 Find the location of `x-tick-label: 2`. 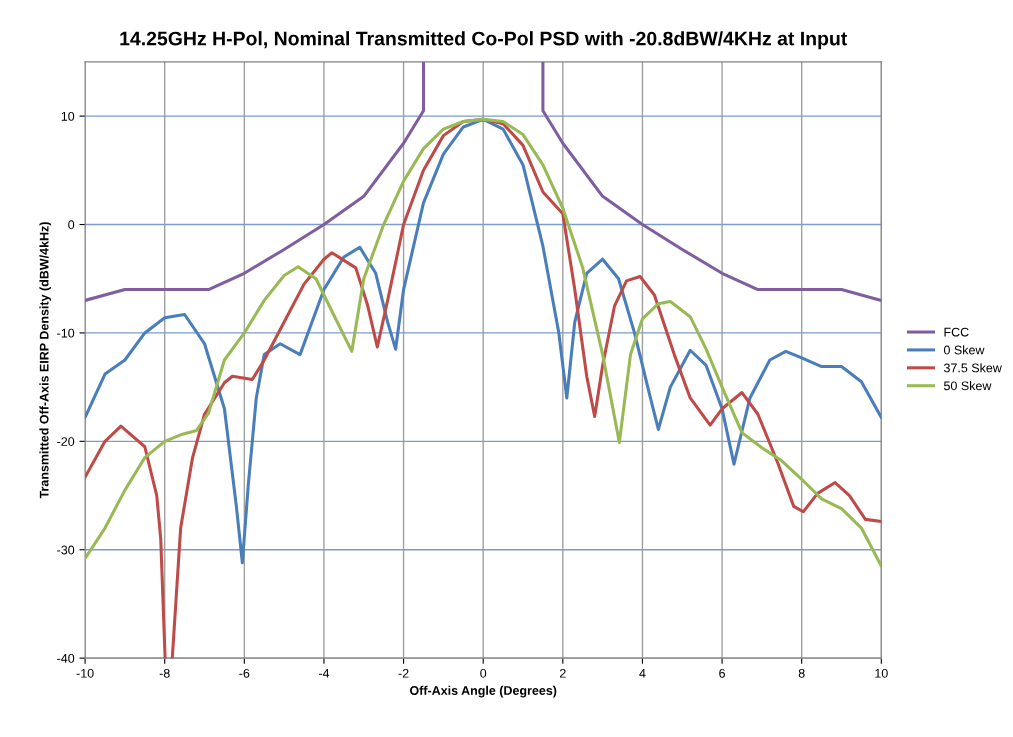

x-tick-label: 2 is located at coordinates (562, 673).